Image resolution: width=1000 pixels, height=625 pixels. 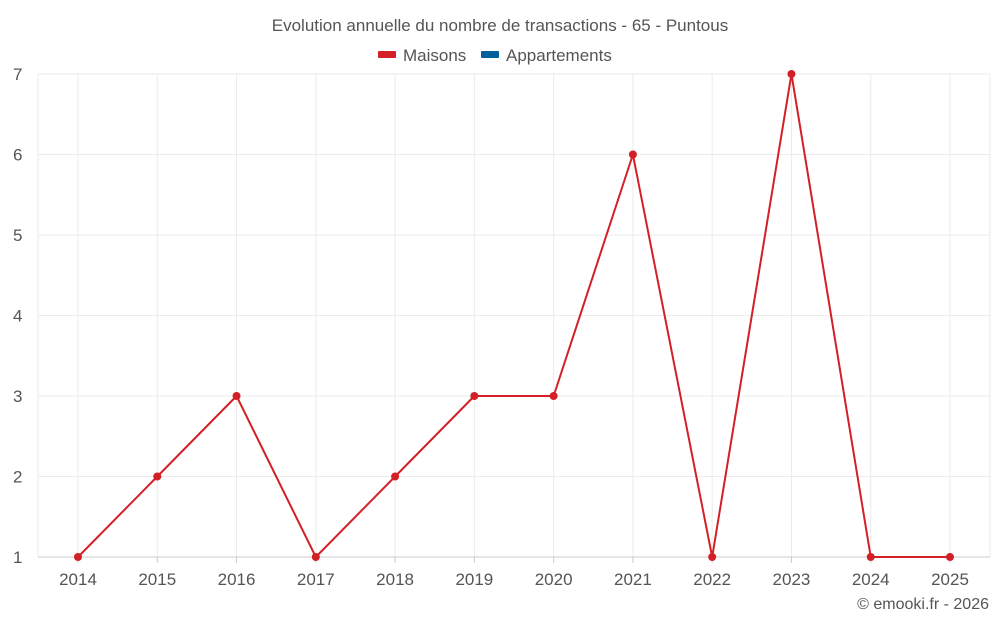 I want to click on y-tick-label: 5, so click(x=17, y=235).